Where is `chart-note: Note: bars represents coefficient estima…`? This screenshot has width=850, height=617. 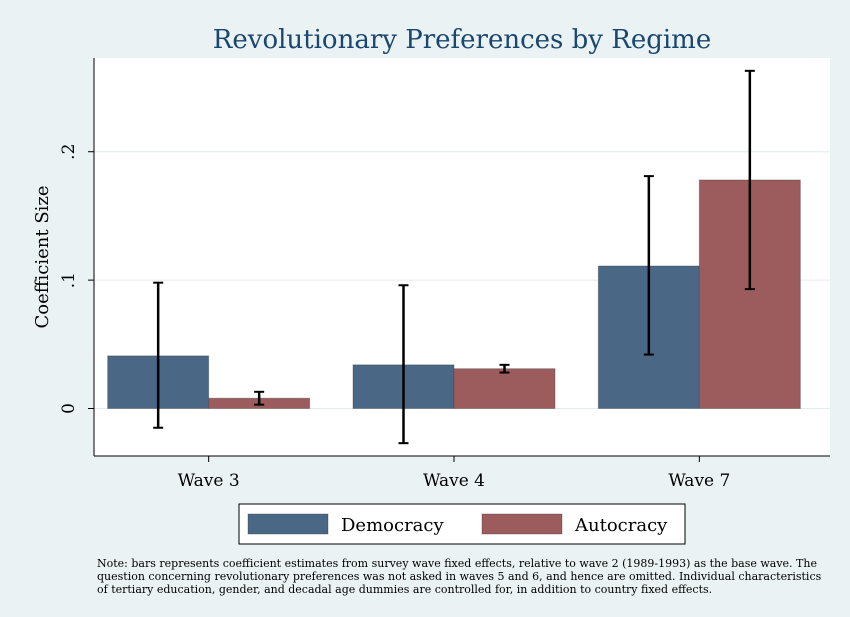 chart-note: Note: bars represents coefficient estima… is located at coordinates (459, 576).